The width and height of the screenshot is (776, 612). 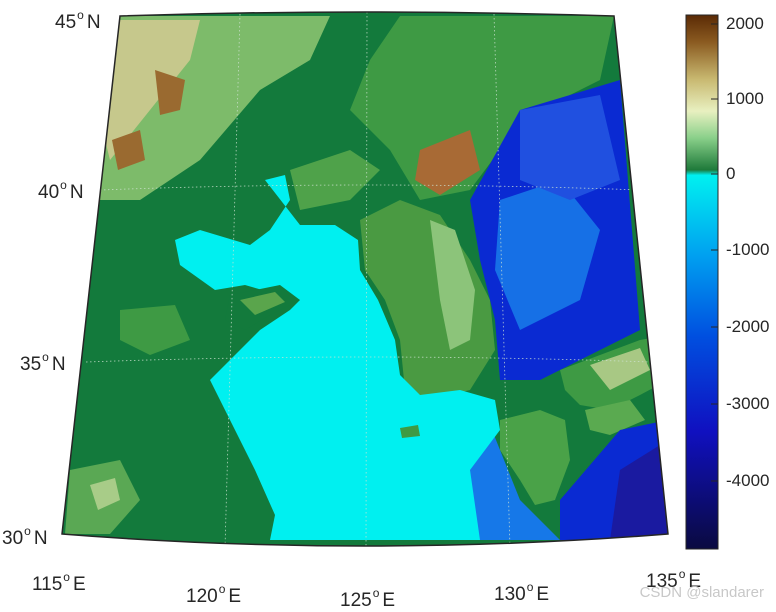 What do you see at coordinates (547, 255) in the screenshot?
I see `sea-of-japan-light` at bounding box center [547, 255].